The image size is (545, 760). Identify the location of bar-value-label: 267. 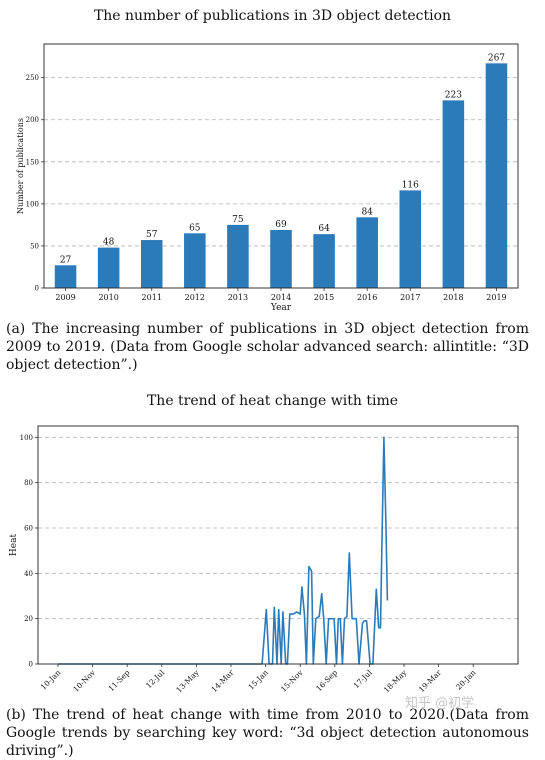
(496, 58).